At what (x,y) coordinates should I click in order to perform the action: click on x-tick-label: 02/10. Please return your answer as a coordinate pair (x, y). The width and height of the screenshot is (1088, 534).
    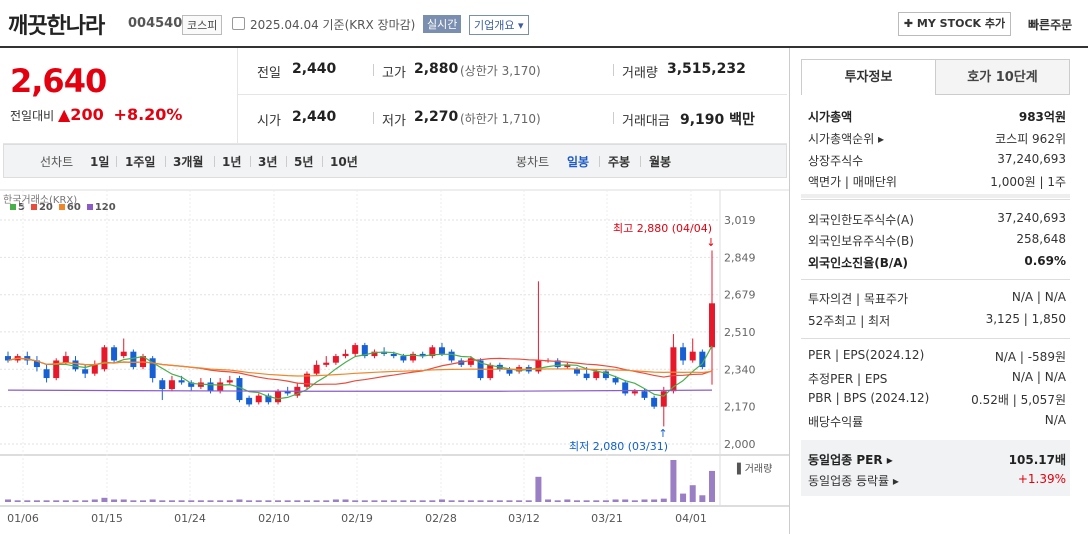
    Looking at the image, I should click on (274, 518).